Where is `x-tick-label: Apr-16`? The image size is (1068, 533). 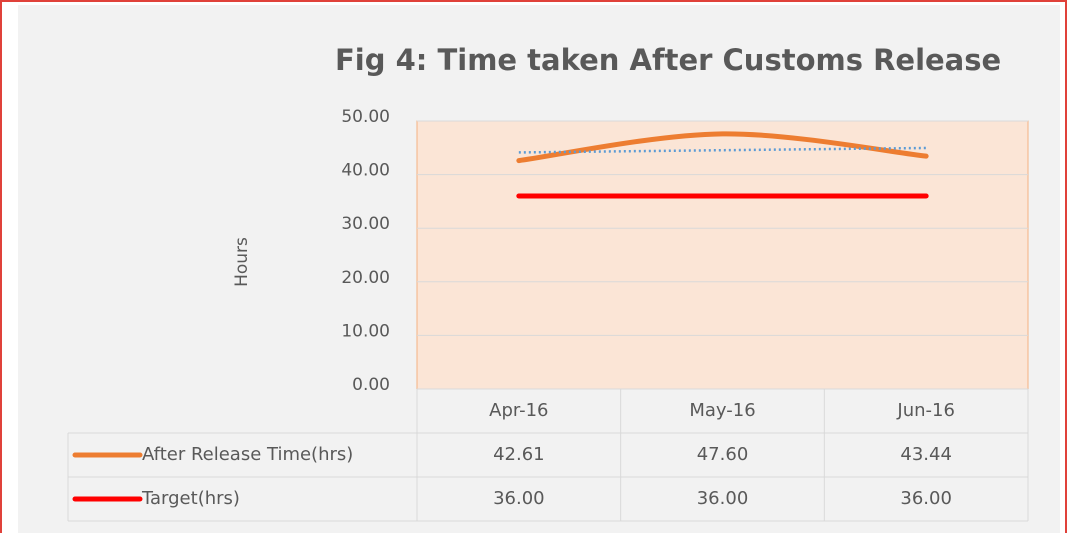
x-tick-label: Apr-16 is located at coordinates (518, 410).